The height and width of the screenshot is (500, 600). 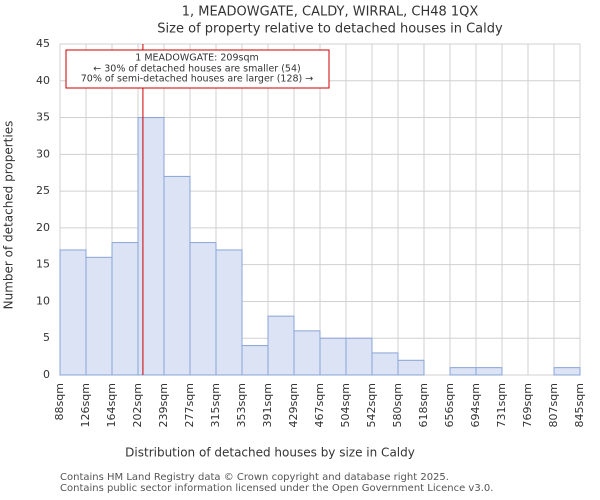 I want to click on x-tick-label: 467sqm, so click(x=319, y=405).